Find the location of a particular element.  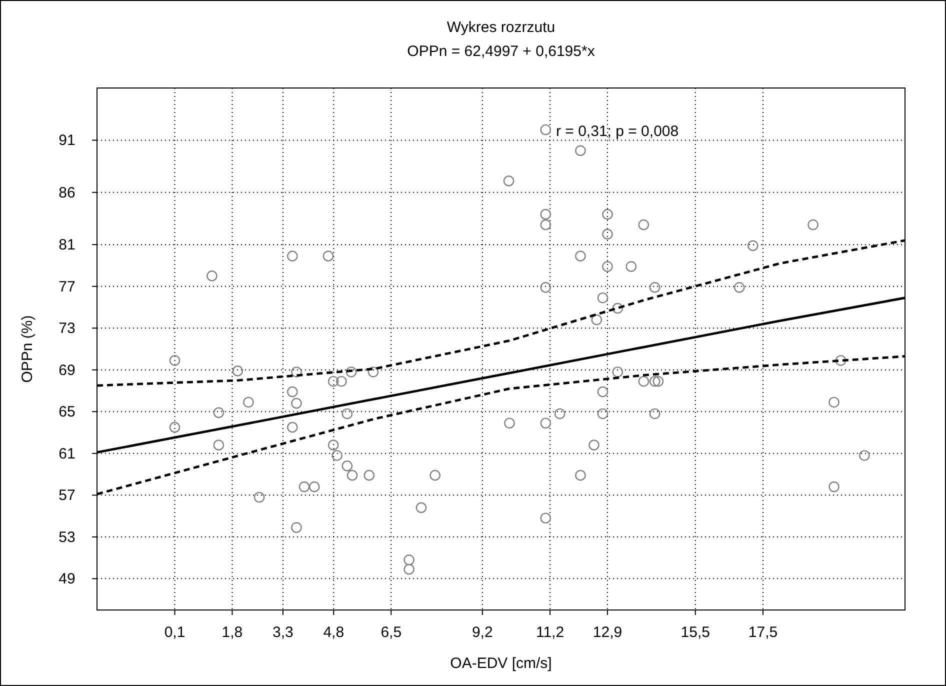

x-axis-title: OA-EDV [cm/s] is located at coordinates (501, 663).